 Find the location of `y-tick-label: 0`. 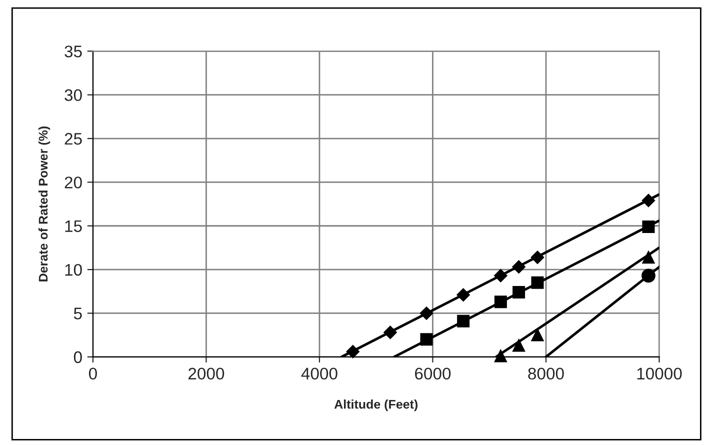

y-tick-label: 0 is located at coordinates (78, 357).